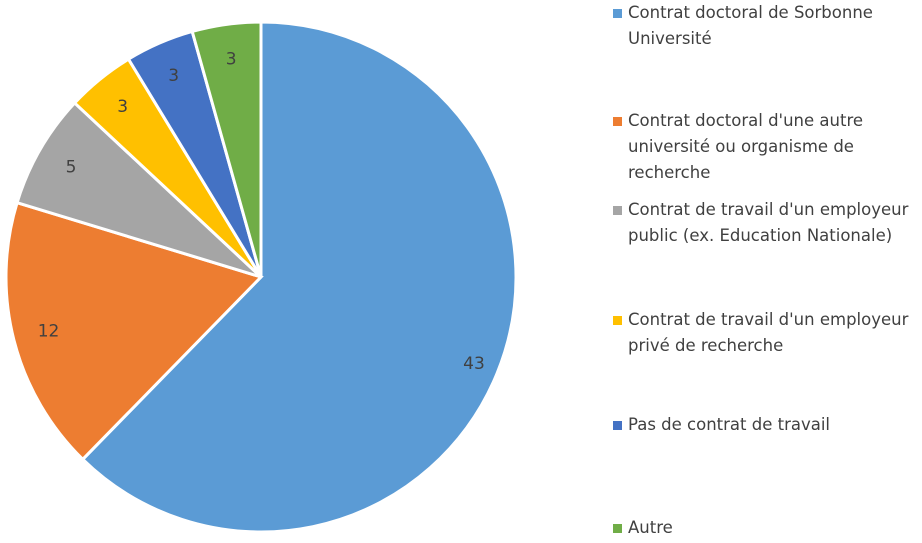  Describe the element at coordinates (729, 424) in the screenshot. I see `legend-label: Pas de contrat de travail` at that location.